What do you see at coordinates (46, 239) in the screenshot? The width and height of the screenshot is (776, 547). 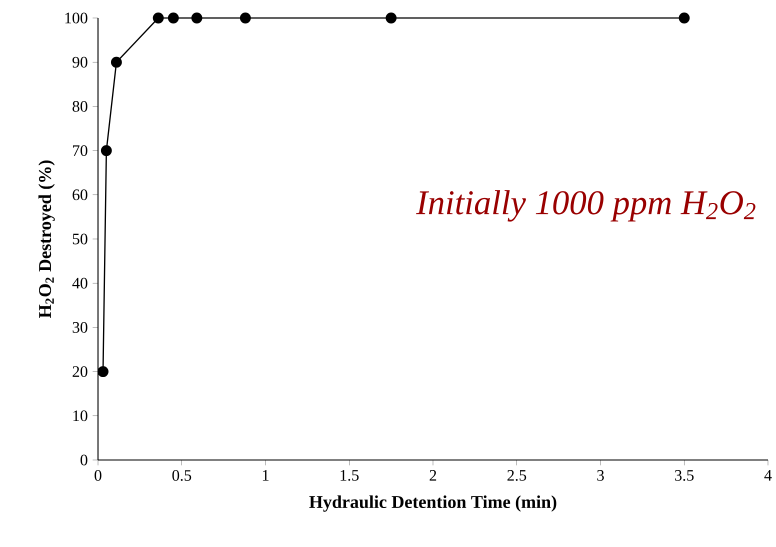 I see `y-axis-title: H$_{2}$O$_{2}$ Destroyed (%)` at bounding box center [46, 239].